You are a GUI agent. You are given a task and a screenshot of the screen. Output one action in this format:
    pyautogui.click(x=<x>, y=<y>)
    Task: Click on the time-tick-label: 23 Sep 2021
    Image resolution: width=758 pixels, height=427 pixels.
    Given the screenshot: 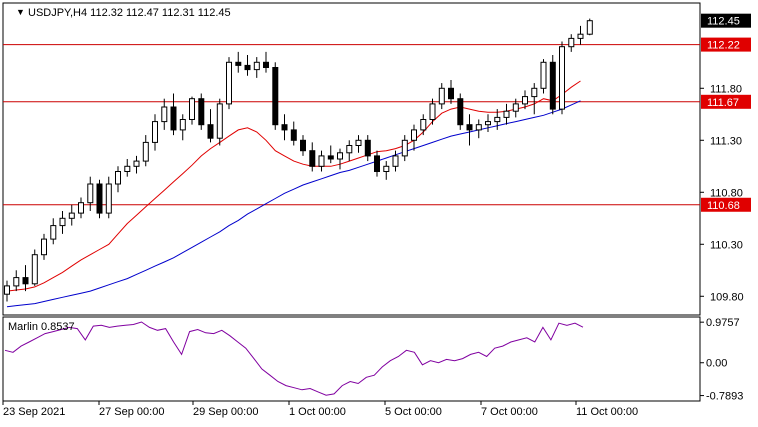 What is the action you would take?
    pyautogui.click(x=34, y=412)
    